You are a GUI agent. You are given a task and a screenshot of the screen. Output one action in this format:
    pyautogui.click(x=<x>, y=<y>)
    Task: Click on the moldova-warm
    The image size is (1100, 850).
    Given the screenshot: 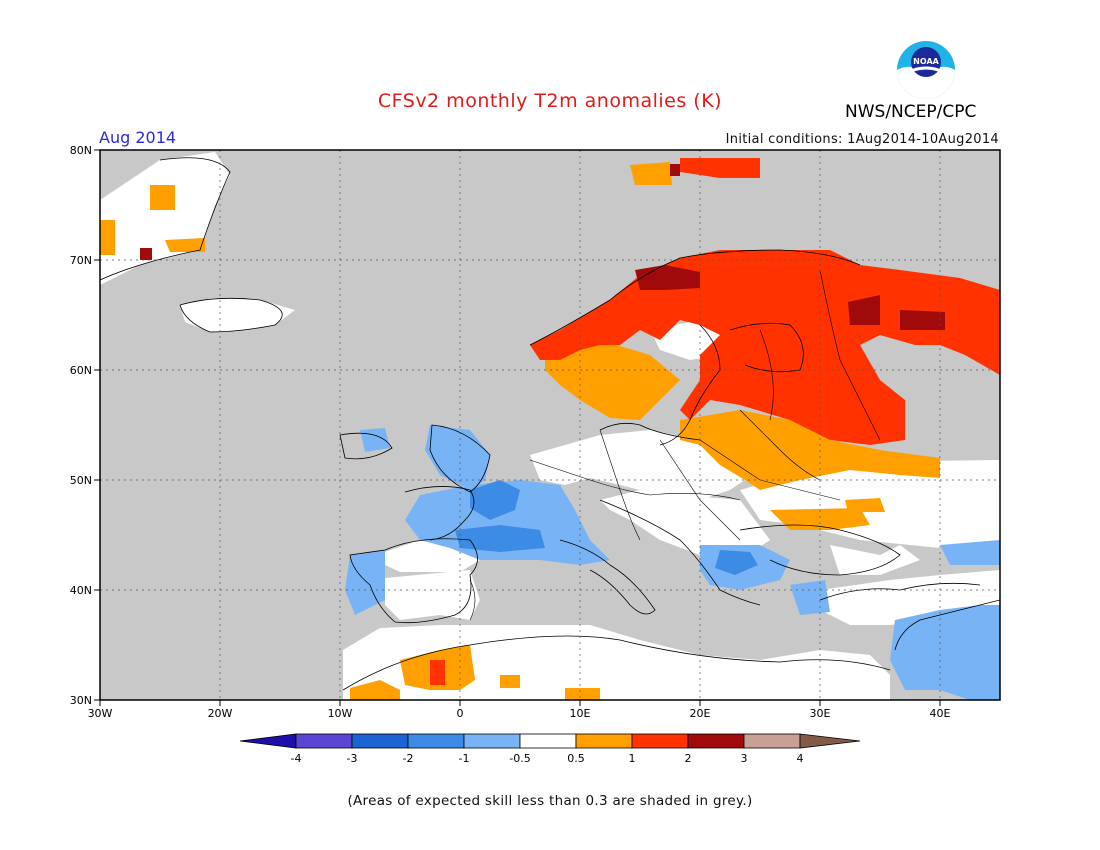 What is the action you would take?
    pyautogui.click(x=820, y=519)
    